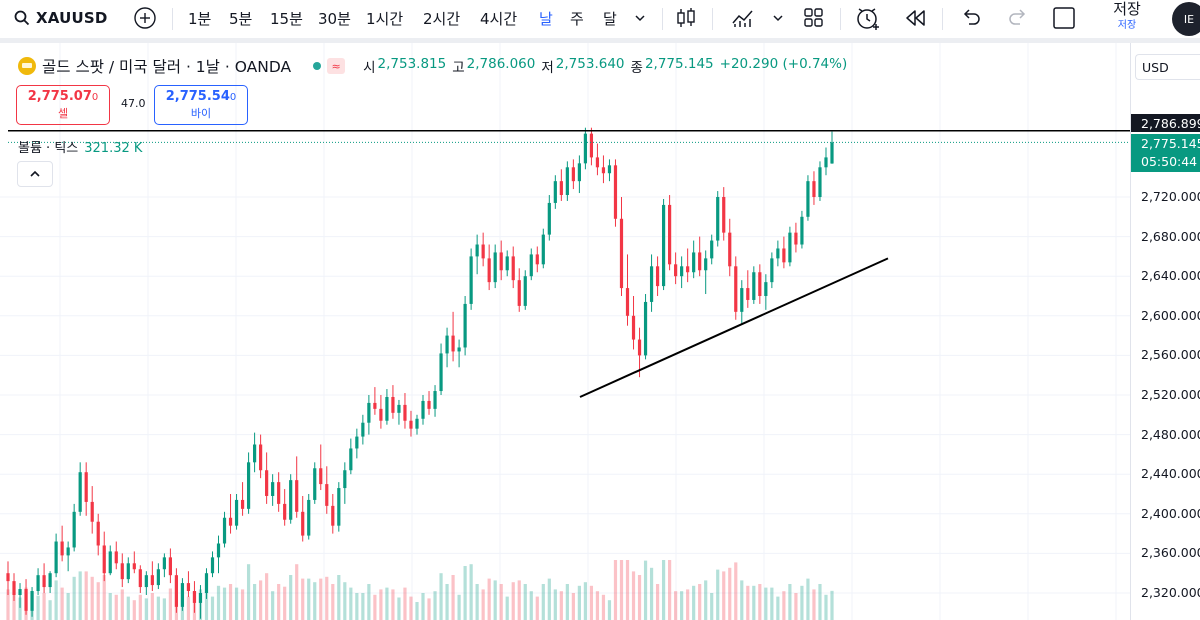 This screenshot has height=620, width=1200. Describe the element at coordinates (241, 18) in the screenshot. I see `interval-5m: 5분` at that location.